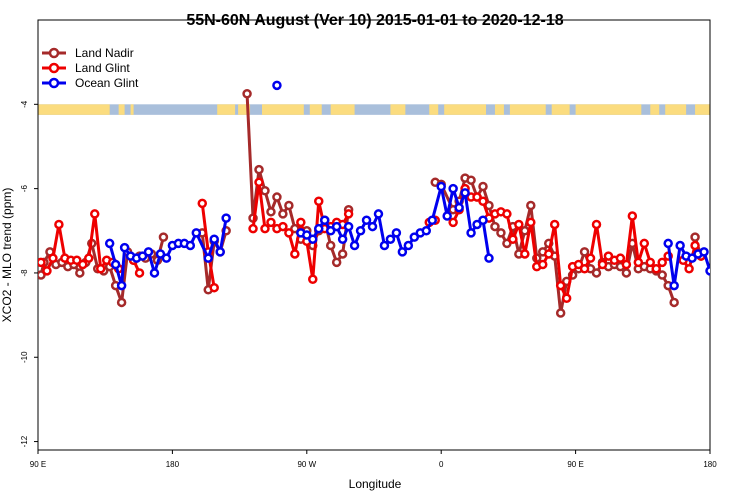 This screenshot has width=750, height=500. I want to click on y-tick-label: -8, so click(24, 273).